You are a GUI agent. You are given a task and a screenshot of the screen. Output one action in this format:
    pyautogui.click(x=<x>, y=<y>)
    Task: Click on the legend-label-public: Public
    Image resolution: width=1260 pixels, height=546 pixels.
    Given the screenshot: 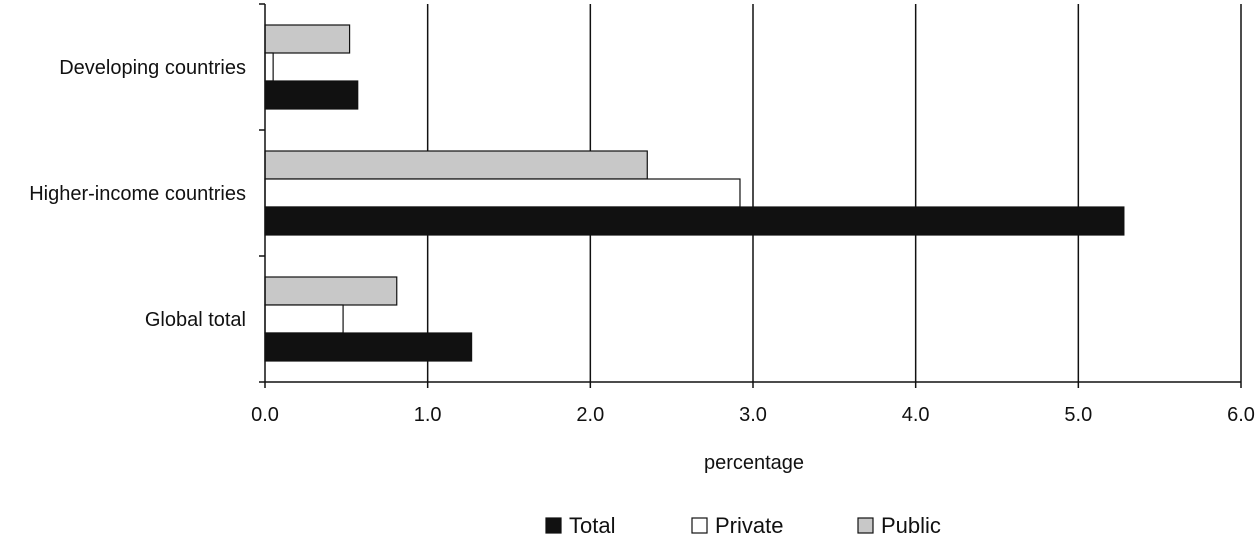 What is the action you would take?
    pyautogui.click(x=911, y=525)
    